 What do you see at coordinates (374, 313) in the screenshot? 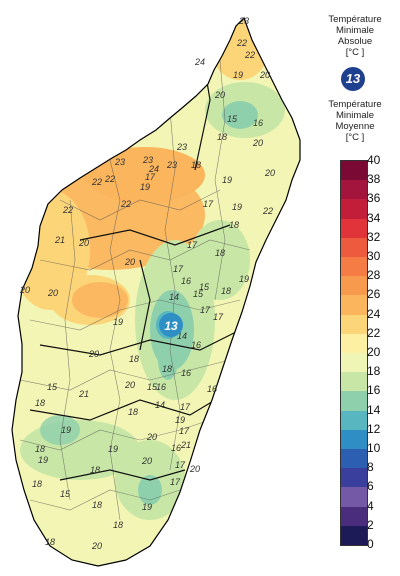
I see `tick-label: 24` at bounding box center [374, 313].